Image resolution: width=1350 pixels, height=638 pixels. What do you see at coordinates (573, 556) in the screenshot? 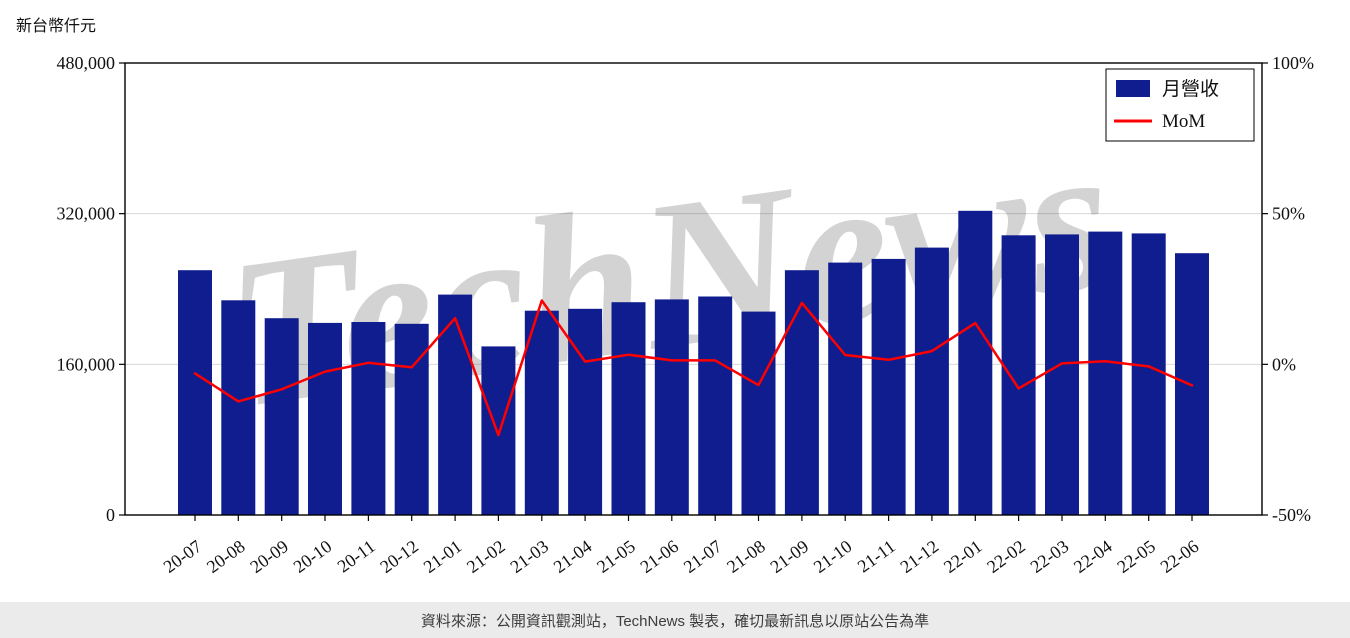
I see `x-tick-label: 21-04` at bounding box center [573, 556].